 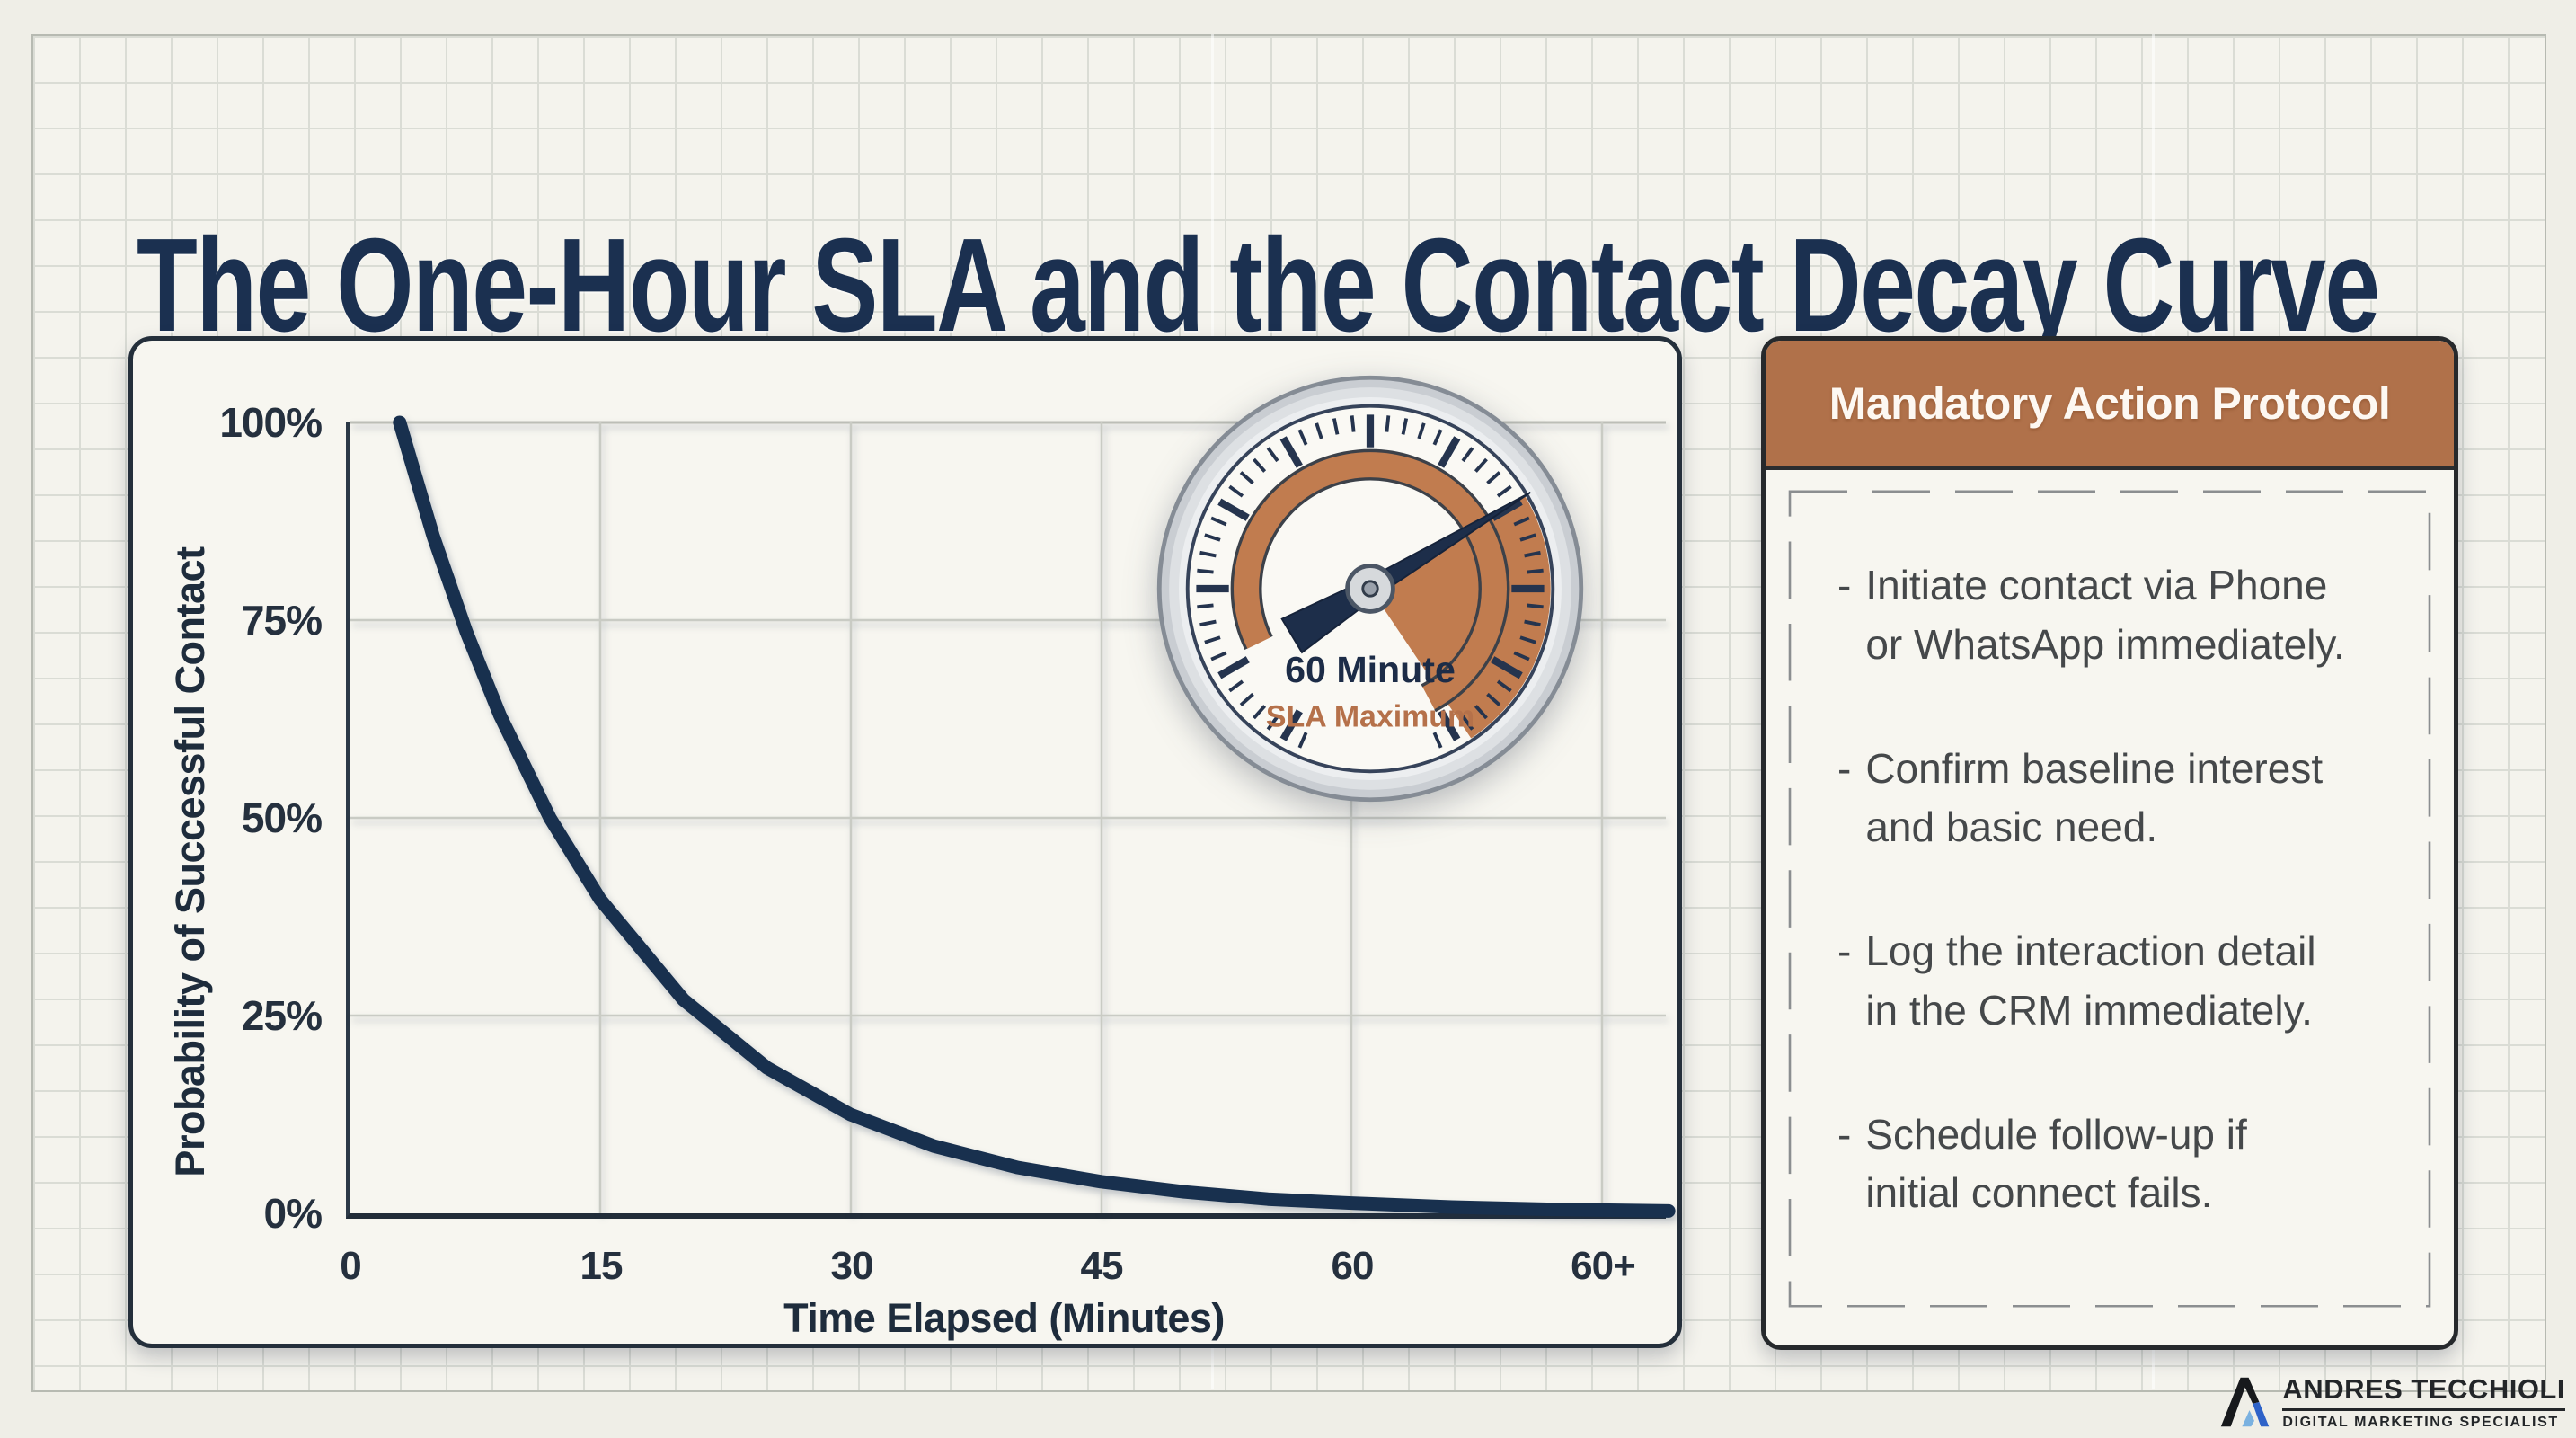 I want to click on logo-mark-icon, so click(x=2246, y=1402).